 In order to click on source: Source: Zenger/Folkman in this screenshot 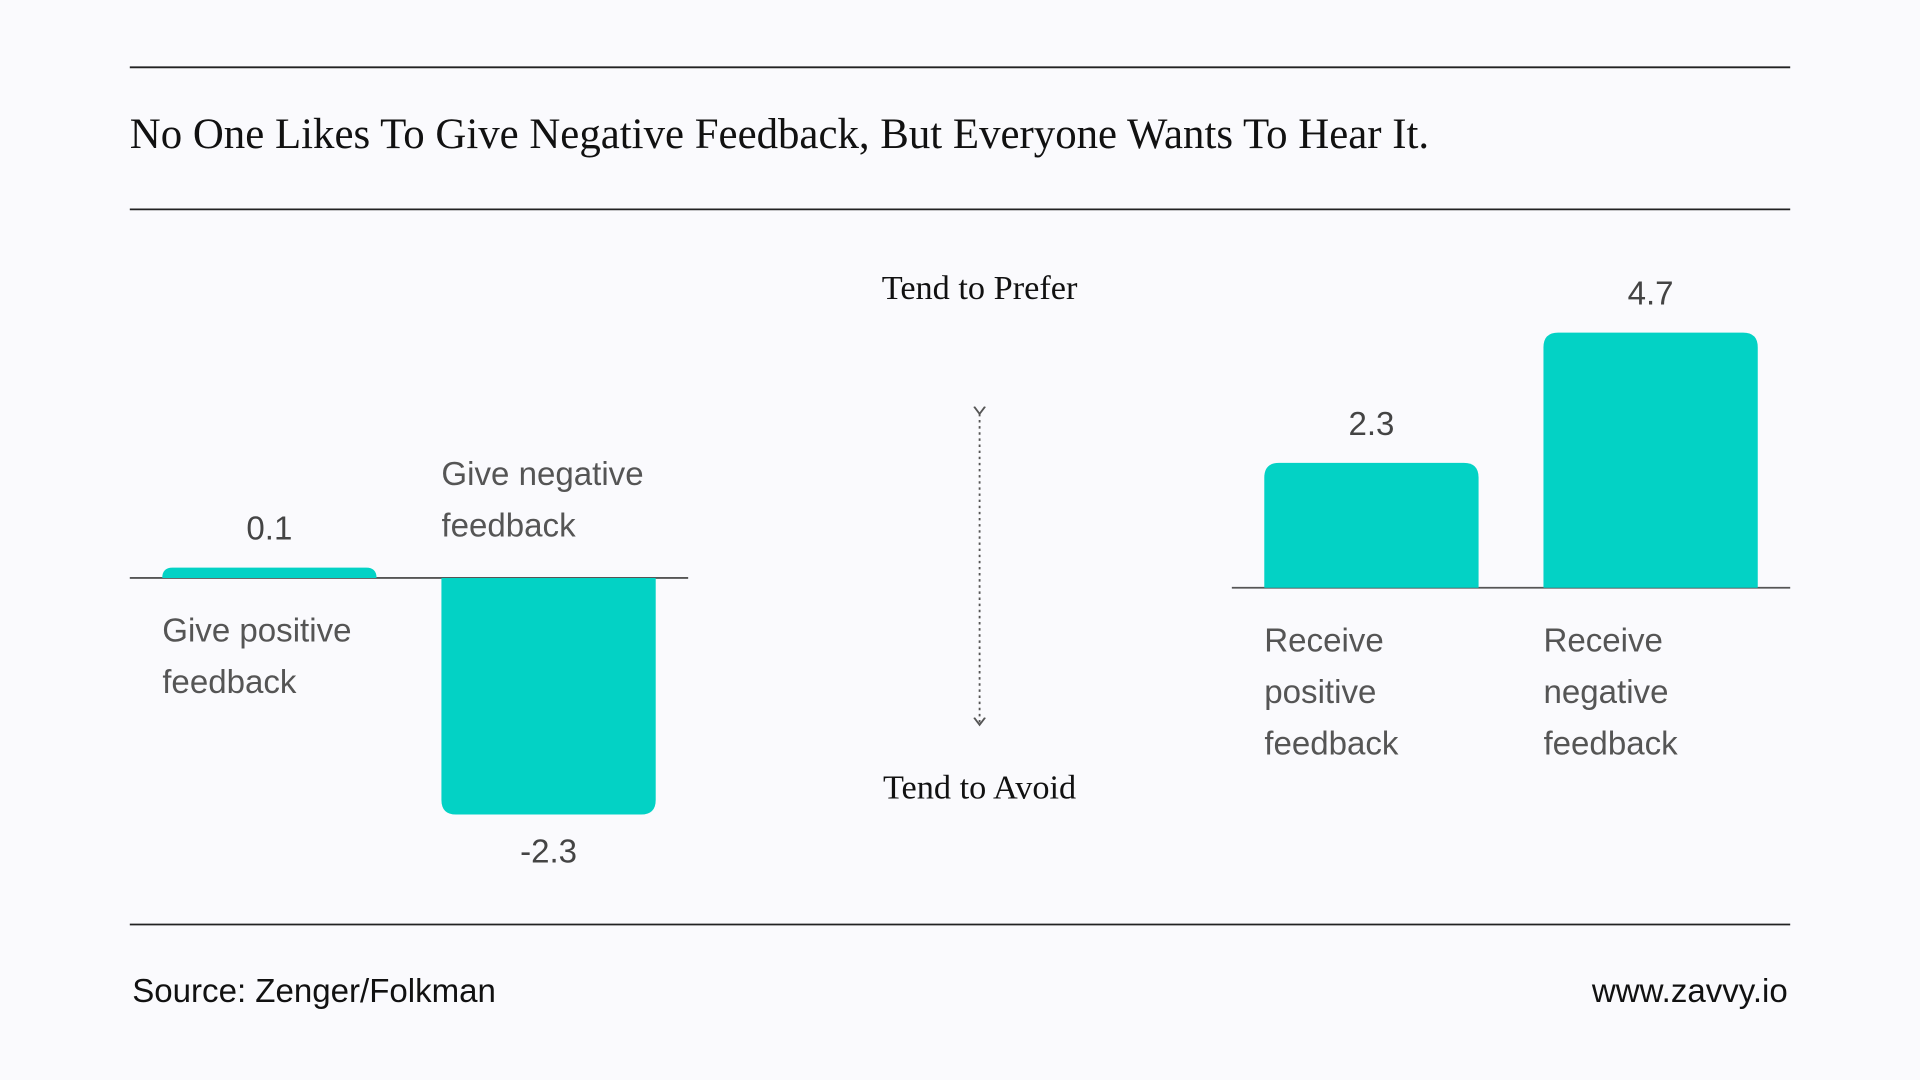, I will do `click(314, 991)`.